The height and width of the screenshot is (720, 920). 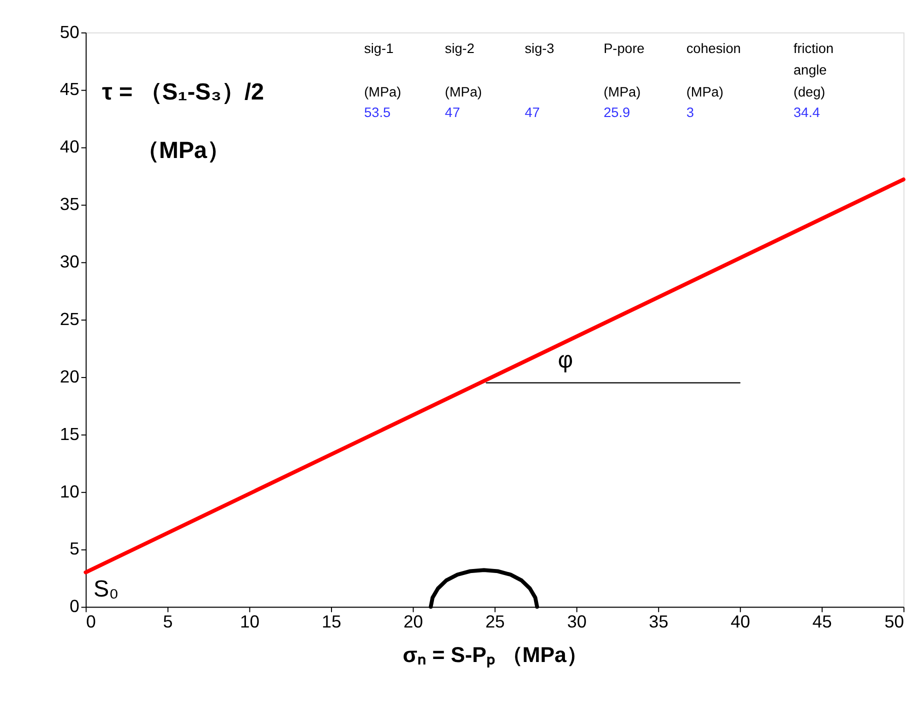 What do you see at coordinates (414, 622) in the screenshot?
I see `x-tick-label: 20` at bounding box center [414, 622].